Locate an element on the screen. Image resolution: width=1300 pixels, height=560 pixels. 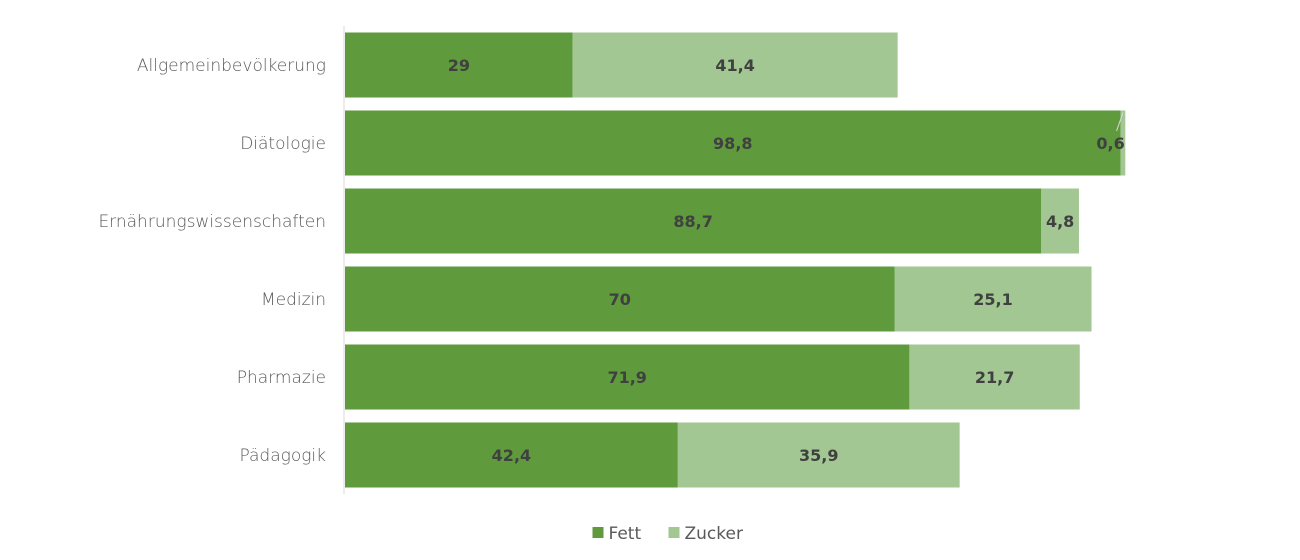
data-label-fett: 29 is located at coordinates (459, 65).